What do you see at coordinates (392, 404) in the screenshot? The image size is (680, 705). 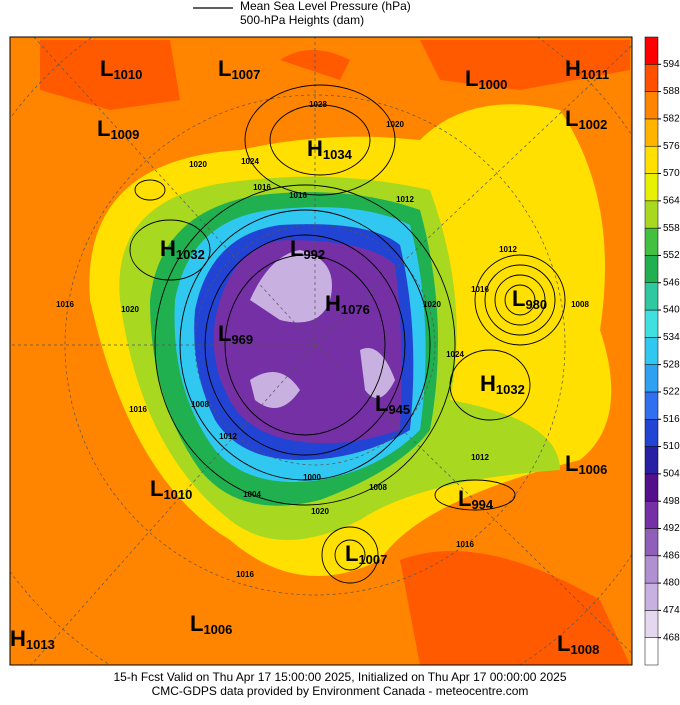 I see `pressure-center: L945` at bounding box center [392, 404].